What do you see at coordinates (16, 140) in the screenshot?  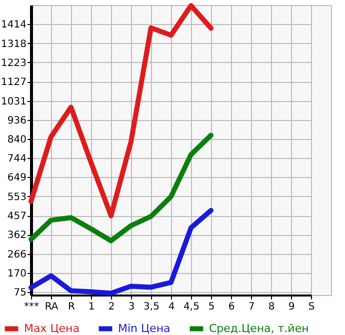 I see `y-tick-label: 840` at bounding box center [16, 140].